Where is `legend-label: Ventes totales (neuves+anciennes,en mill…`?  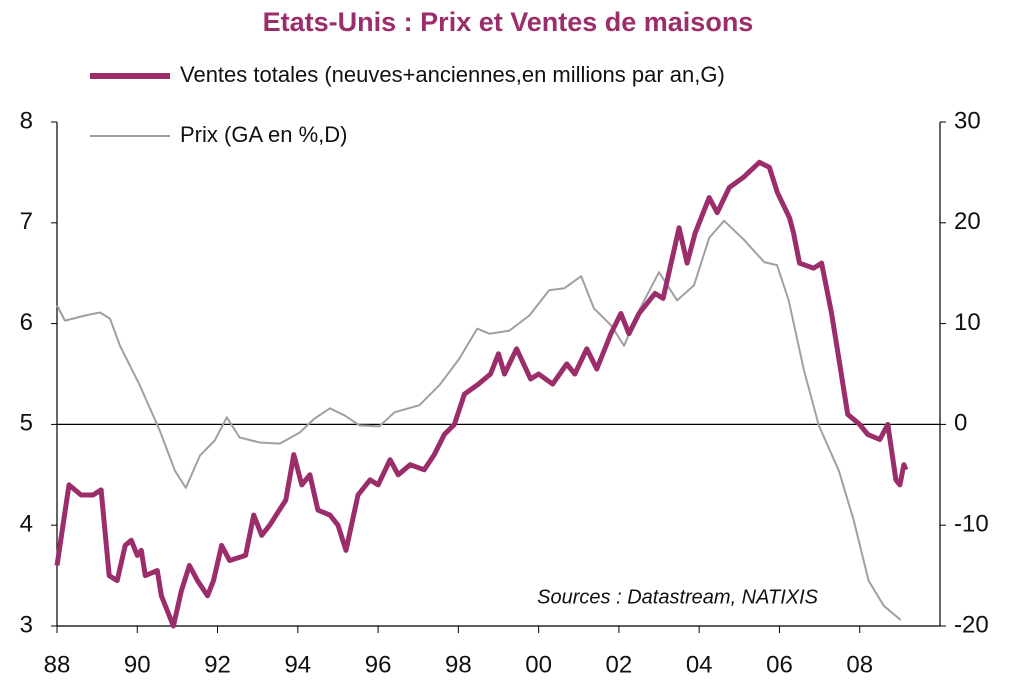
legend-label: Ventes totales (neuves+anciennes,en mill… is located at coordinates (452, 74).